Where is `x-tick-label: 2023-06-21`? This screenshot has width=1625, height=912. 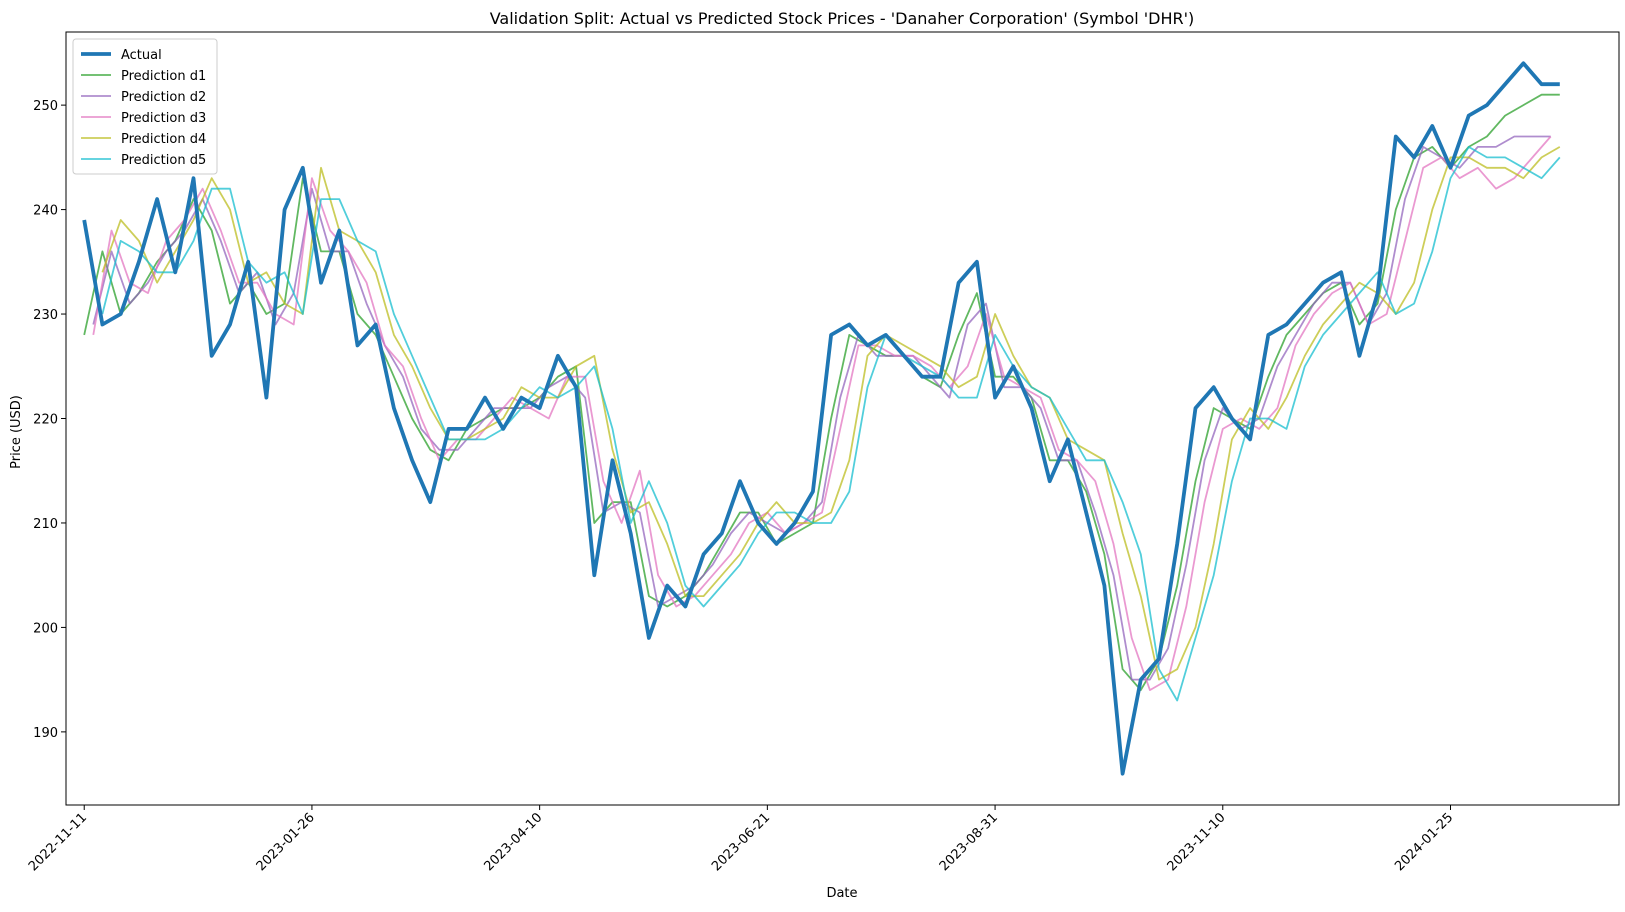 x-tick-label: 2023-06-21 is located at coordinates (741, 842).